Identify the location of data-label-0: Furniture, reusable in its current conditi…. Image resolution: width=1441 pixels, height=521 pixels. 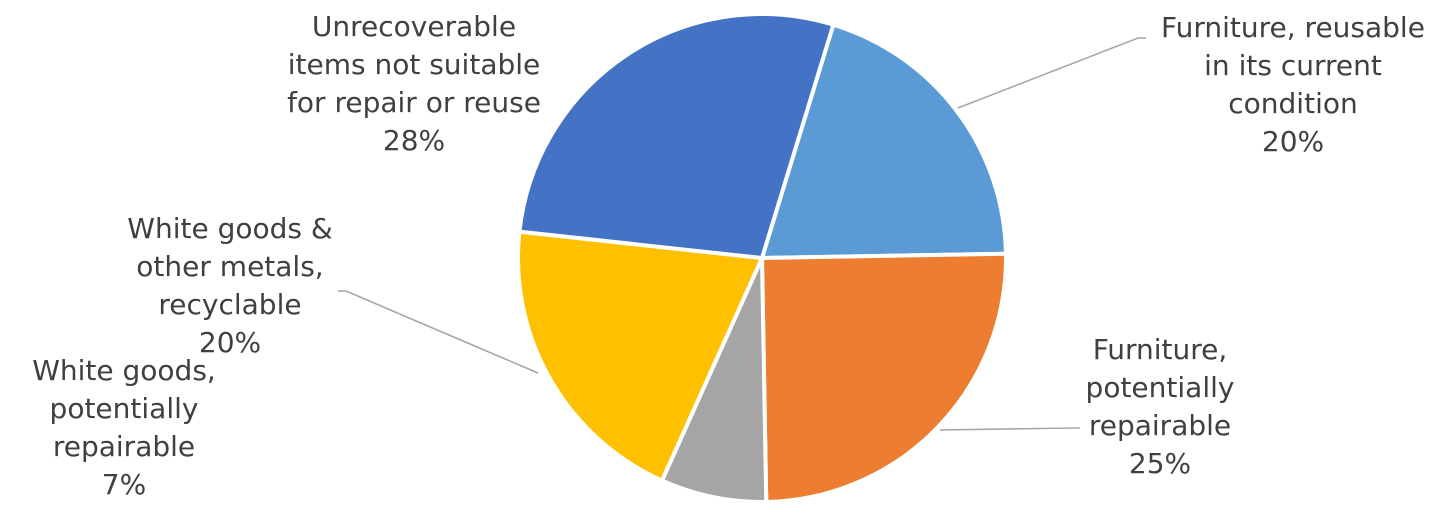
(1293, 84).